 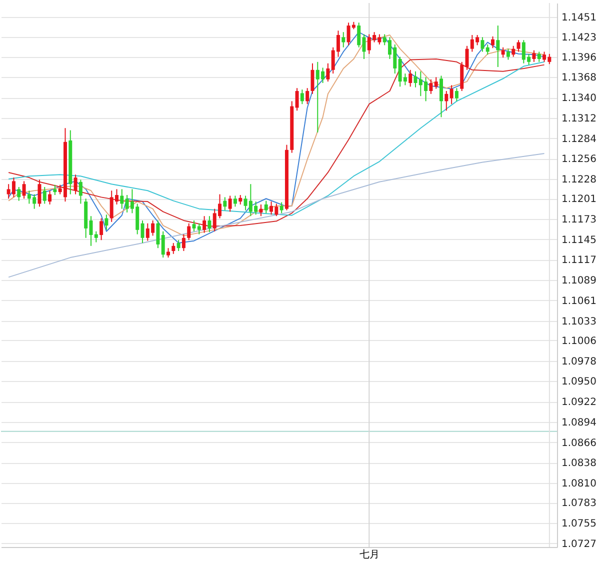 What do you see at coordinates (579, 464) in the screenshot?
I see `y-tick-label: 1.0838` at bounding box center [579, 464].